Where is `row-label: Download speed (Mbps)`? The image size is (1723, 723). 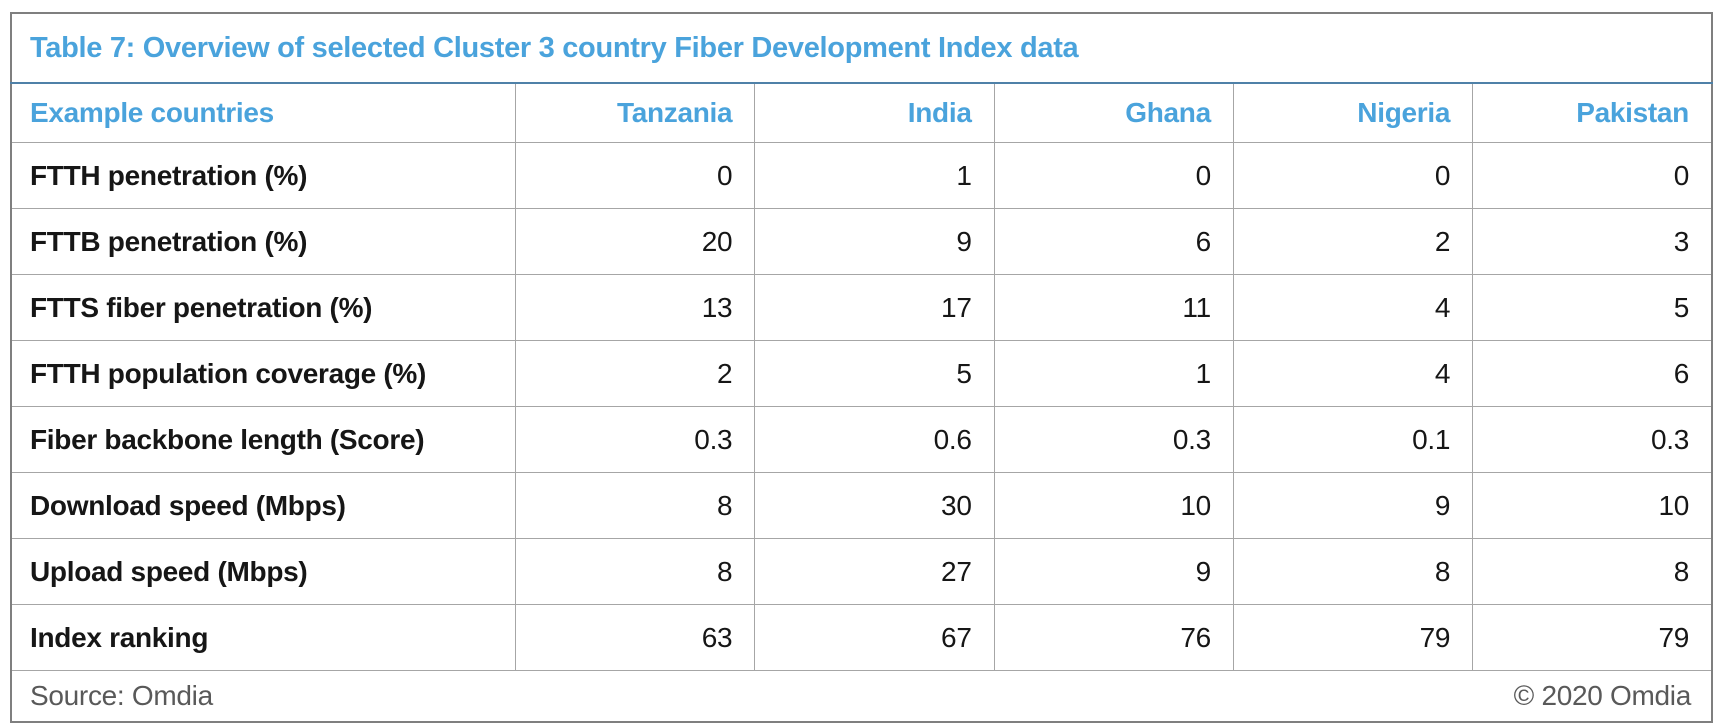
row-label: Download speed (Mbps) is located at coordinates (263, 505).